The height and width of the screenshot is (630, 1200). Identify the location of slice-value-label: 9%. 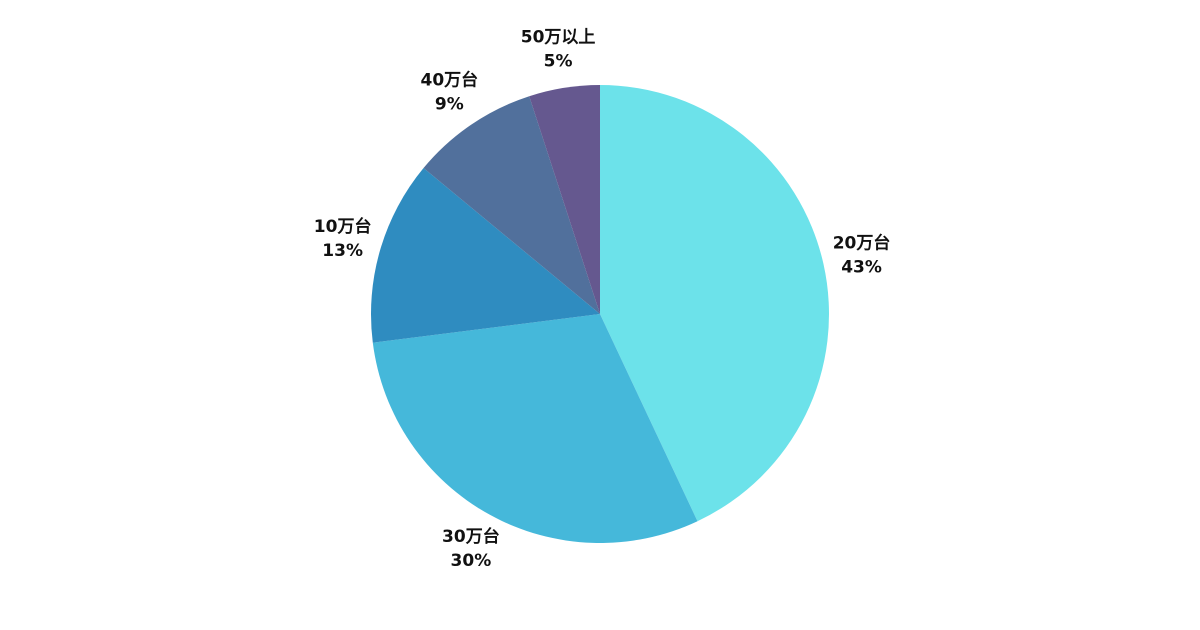
(449, 104).